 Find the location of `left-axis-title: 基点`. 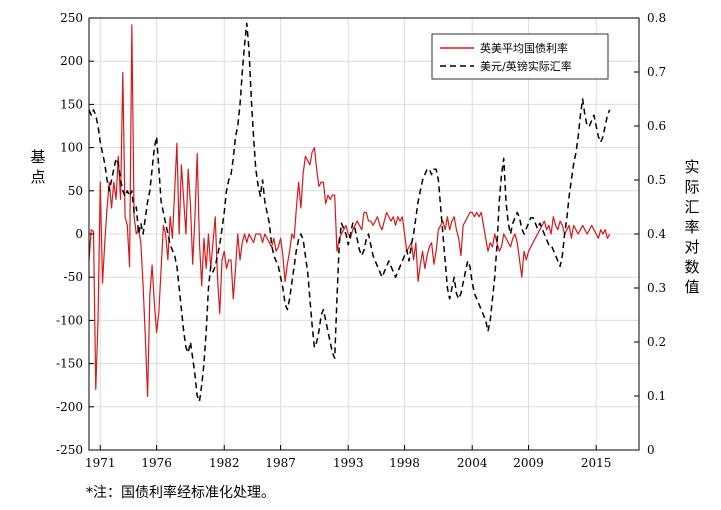

left-axis-title: 基点 is located at coordinates (37, 167).